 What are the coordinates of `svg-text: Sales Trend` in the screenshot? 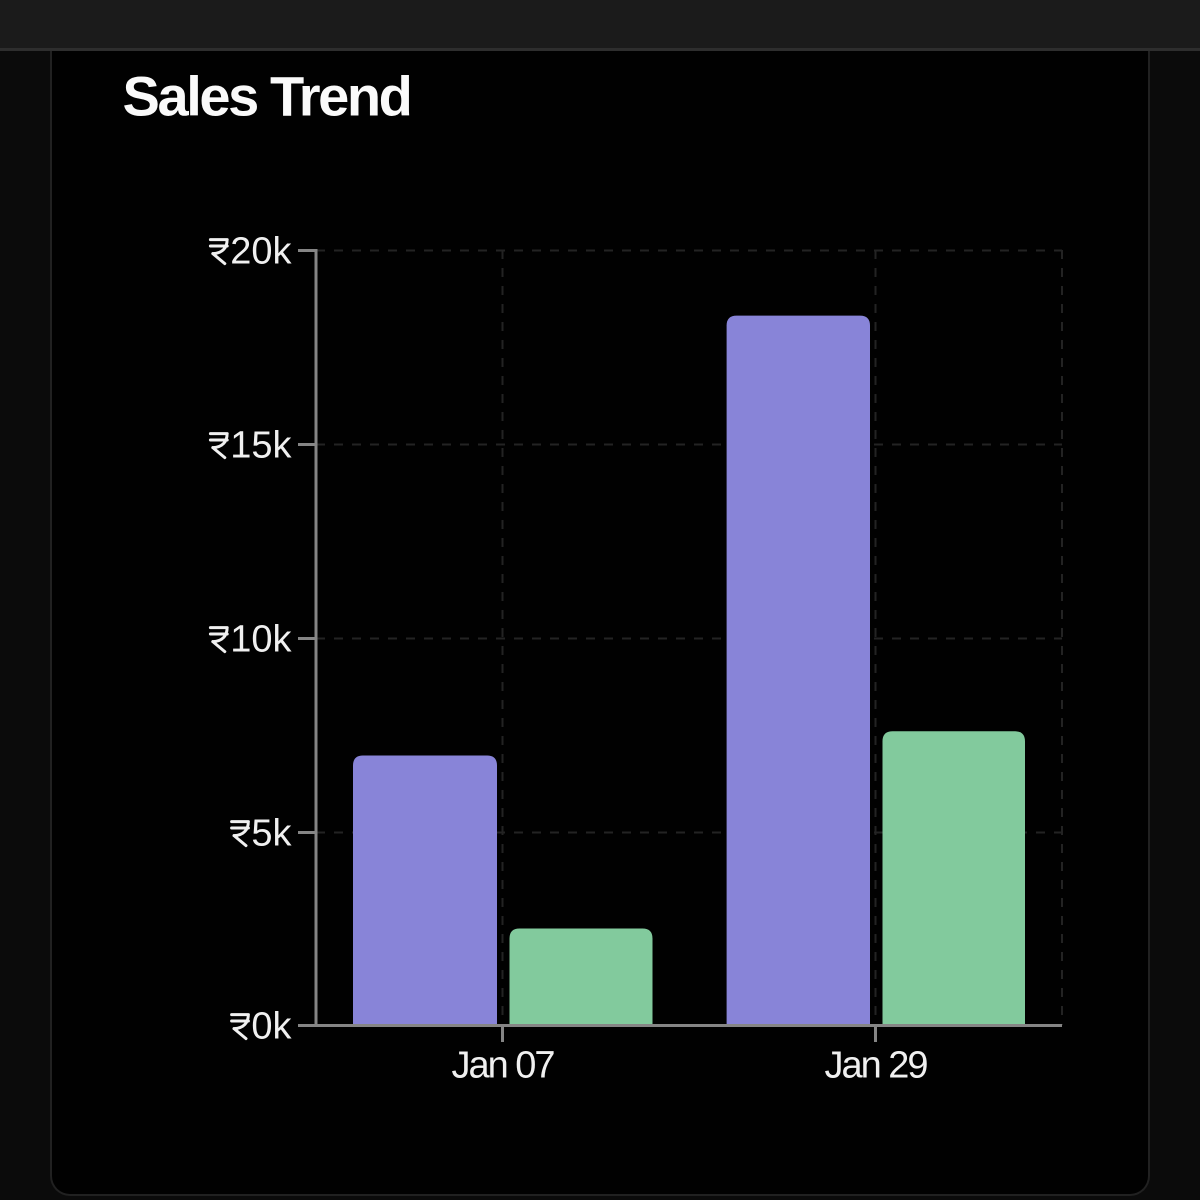 It's located at (267, 96).